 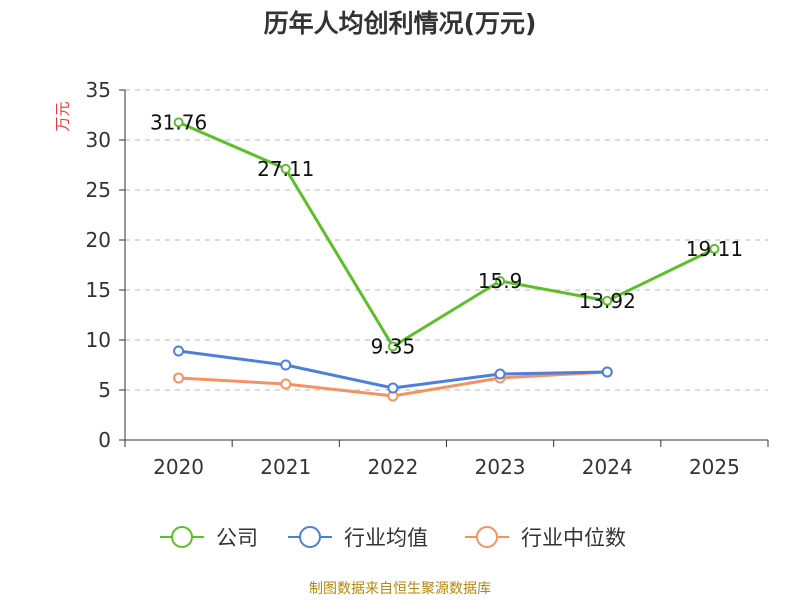 I want to click on data-label: 13.92, so click(x=607, y=301).